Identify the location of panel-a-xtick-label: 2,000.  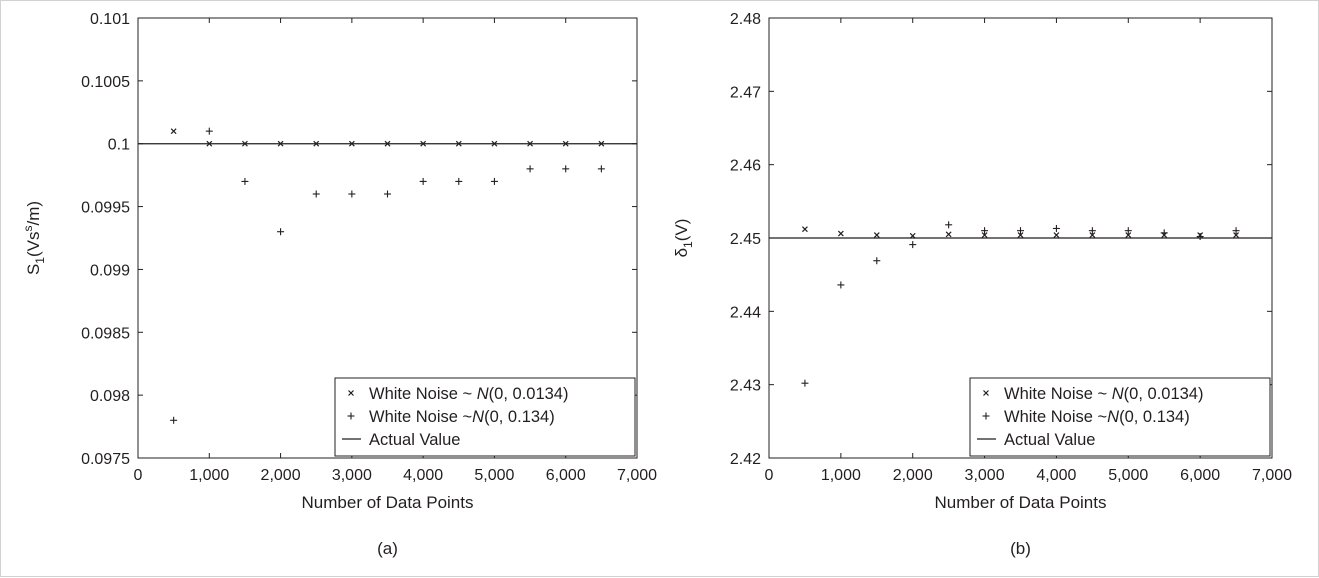
(281, 475).